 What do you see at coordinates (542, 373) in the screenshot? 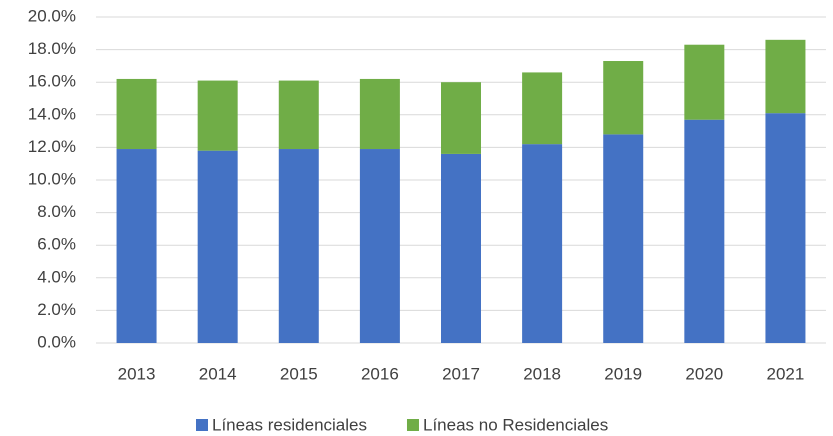
I see `x-tick-label: 2018` at bounding box center [542, 373].